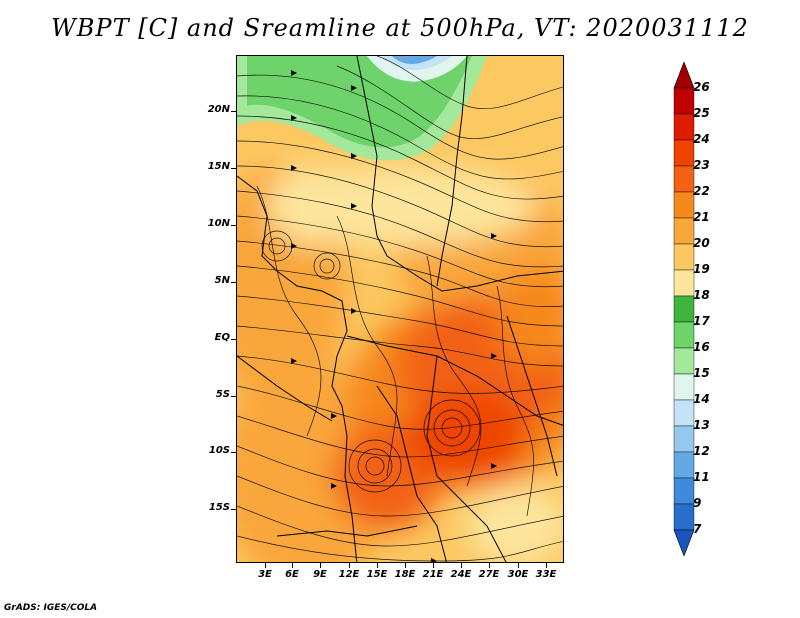 This screenshot has height=618, width=800. I want to click on lon-label-33e: 33E, so click(546, 574).